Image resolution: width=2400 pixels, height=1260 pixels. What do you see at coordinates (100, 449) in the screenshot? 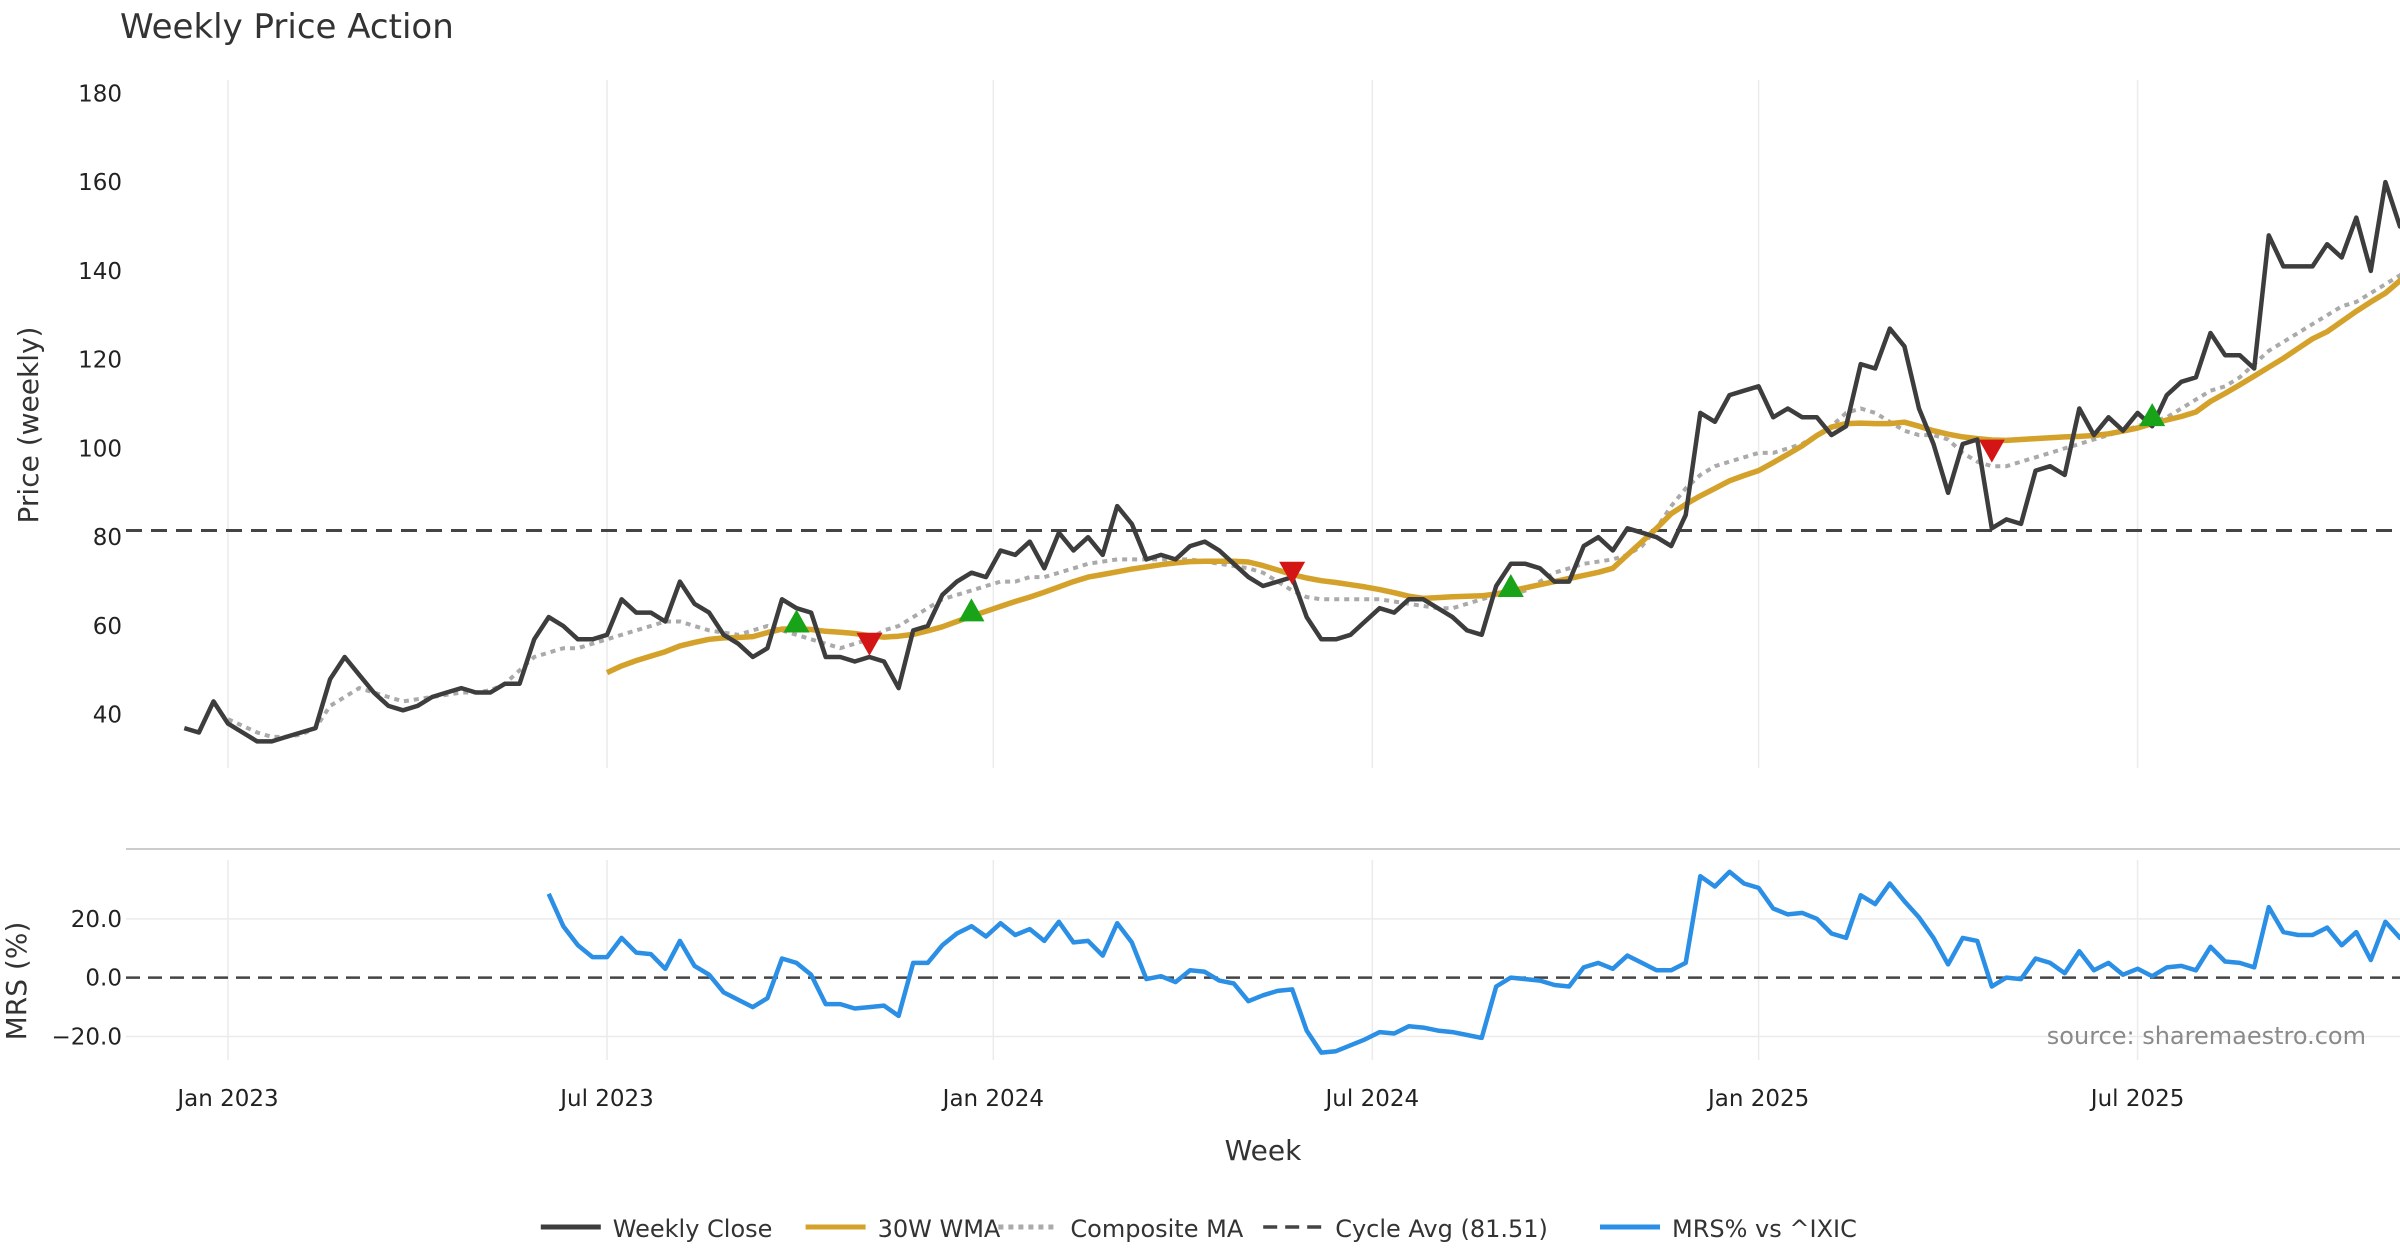
I see `price-y-tick-label: 100` at bounding box center [100, 449].